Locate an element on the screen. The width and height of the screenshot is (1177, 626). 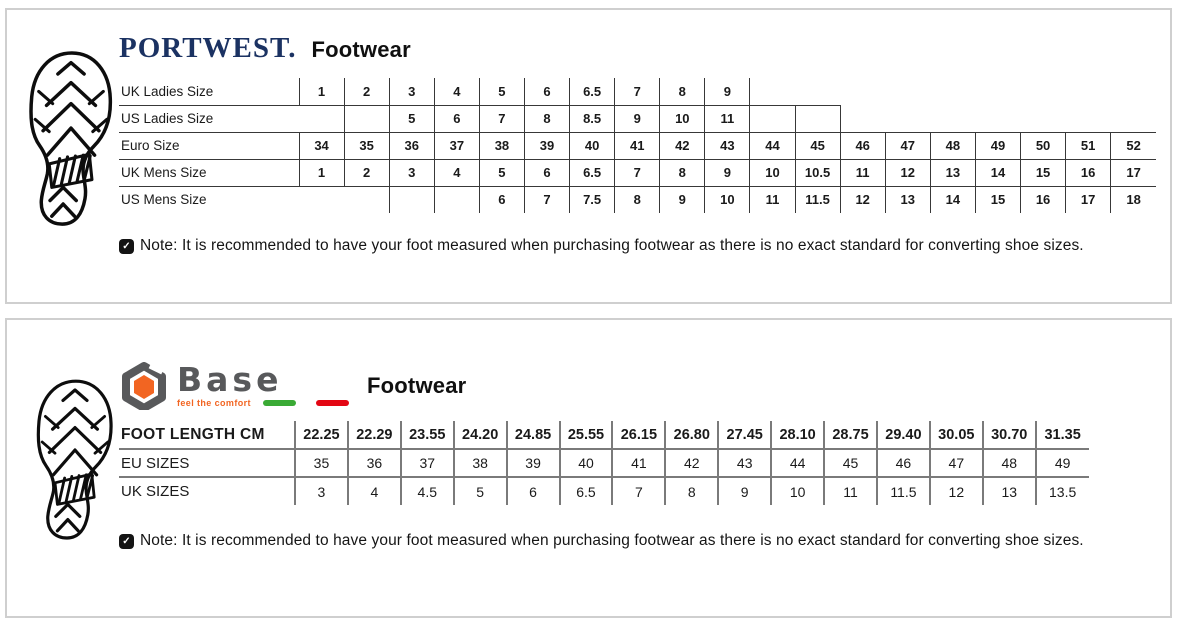
base-section-title: Footwear is located at coordinates (417, 385).